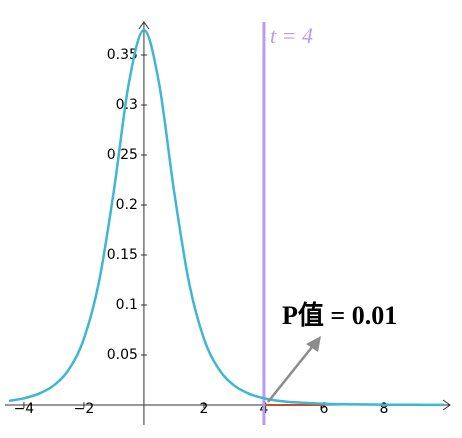  I want to click on annotation-arrow, so click(291, 372).